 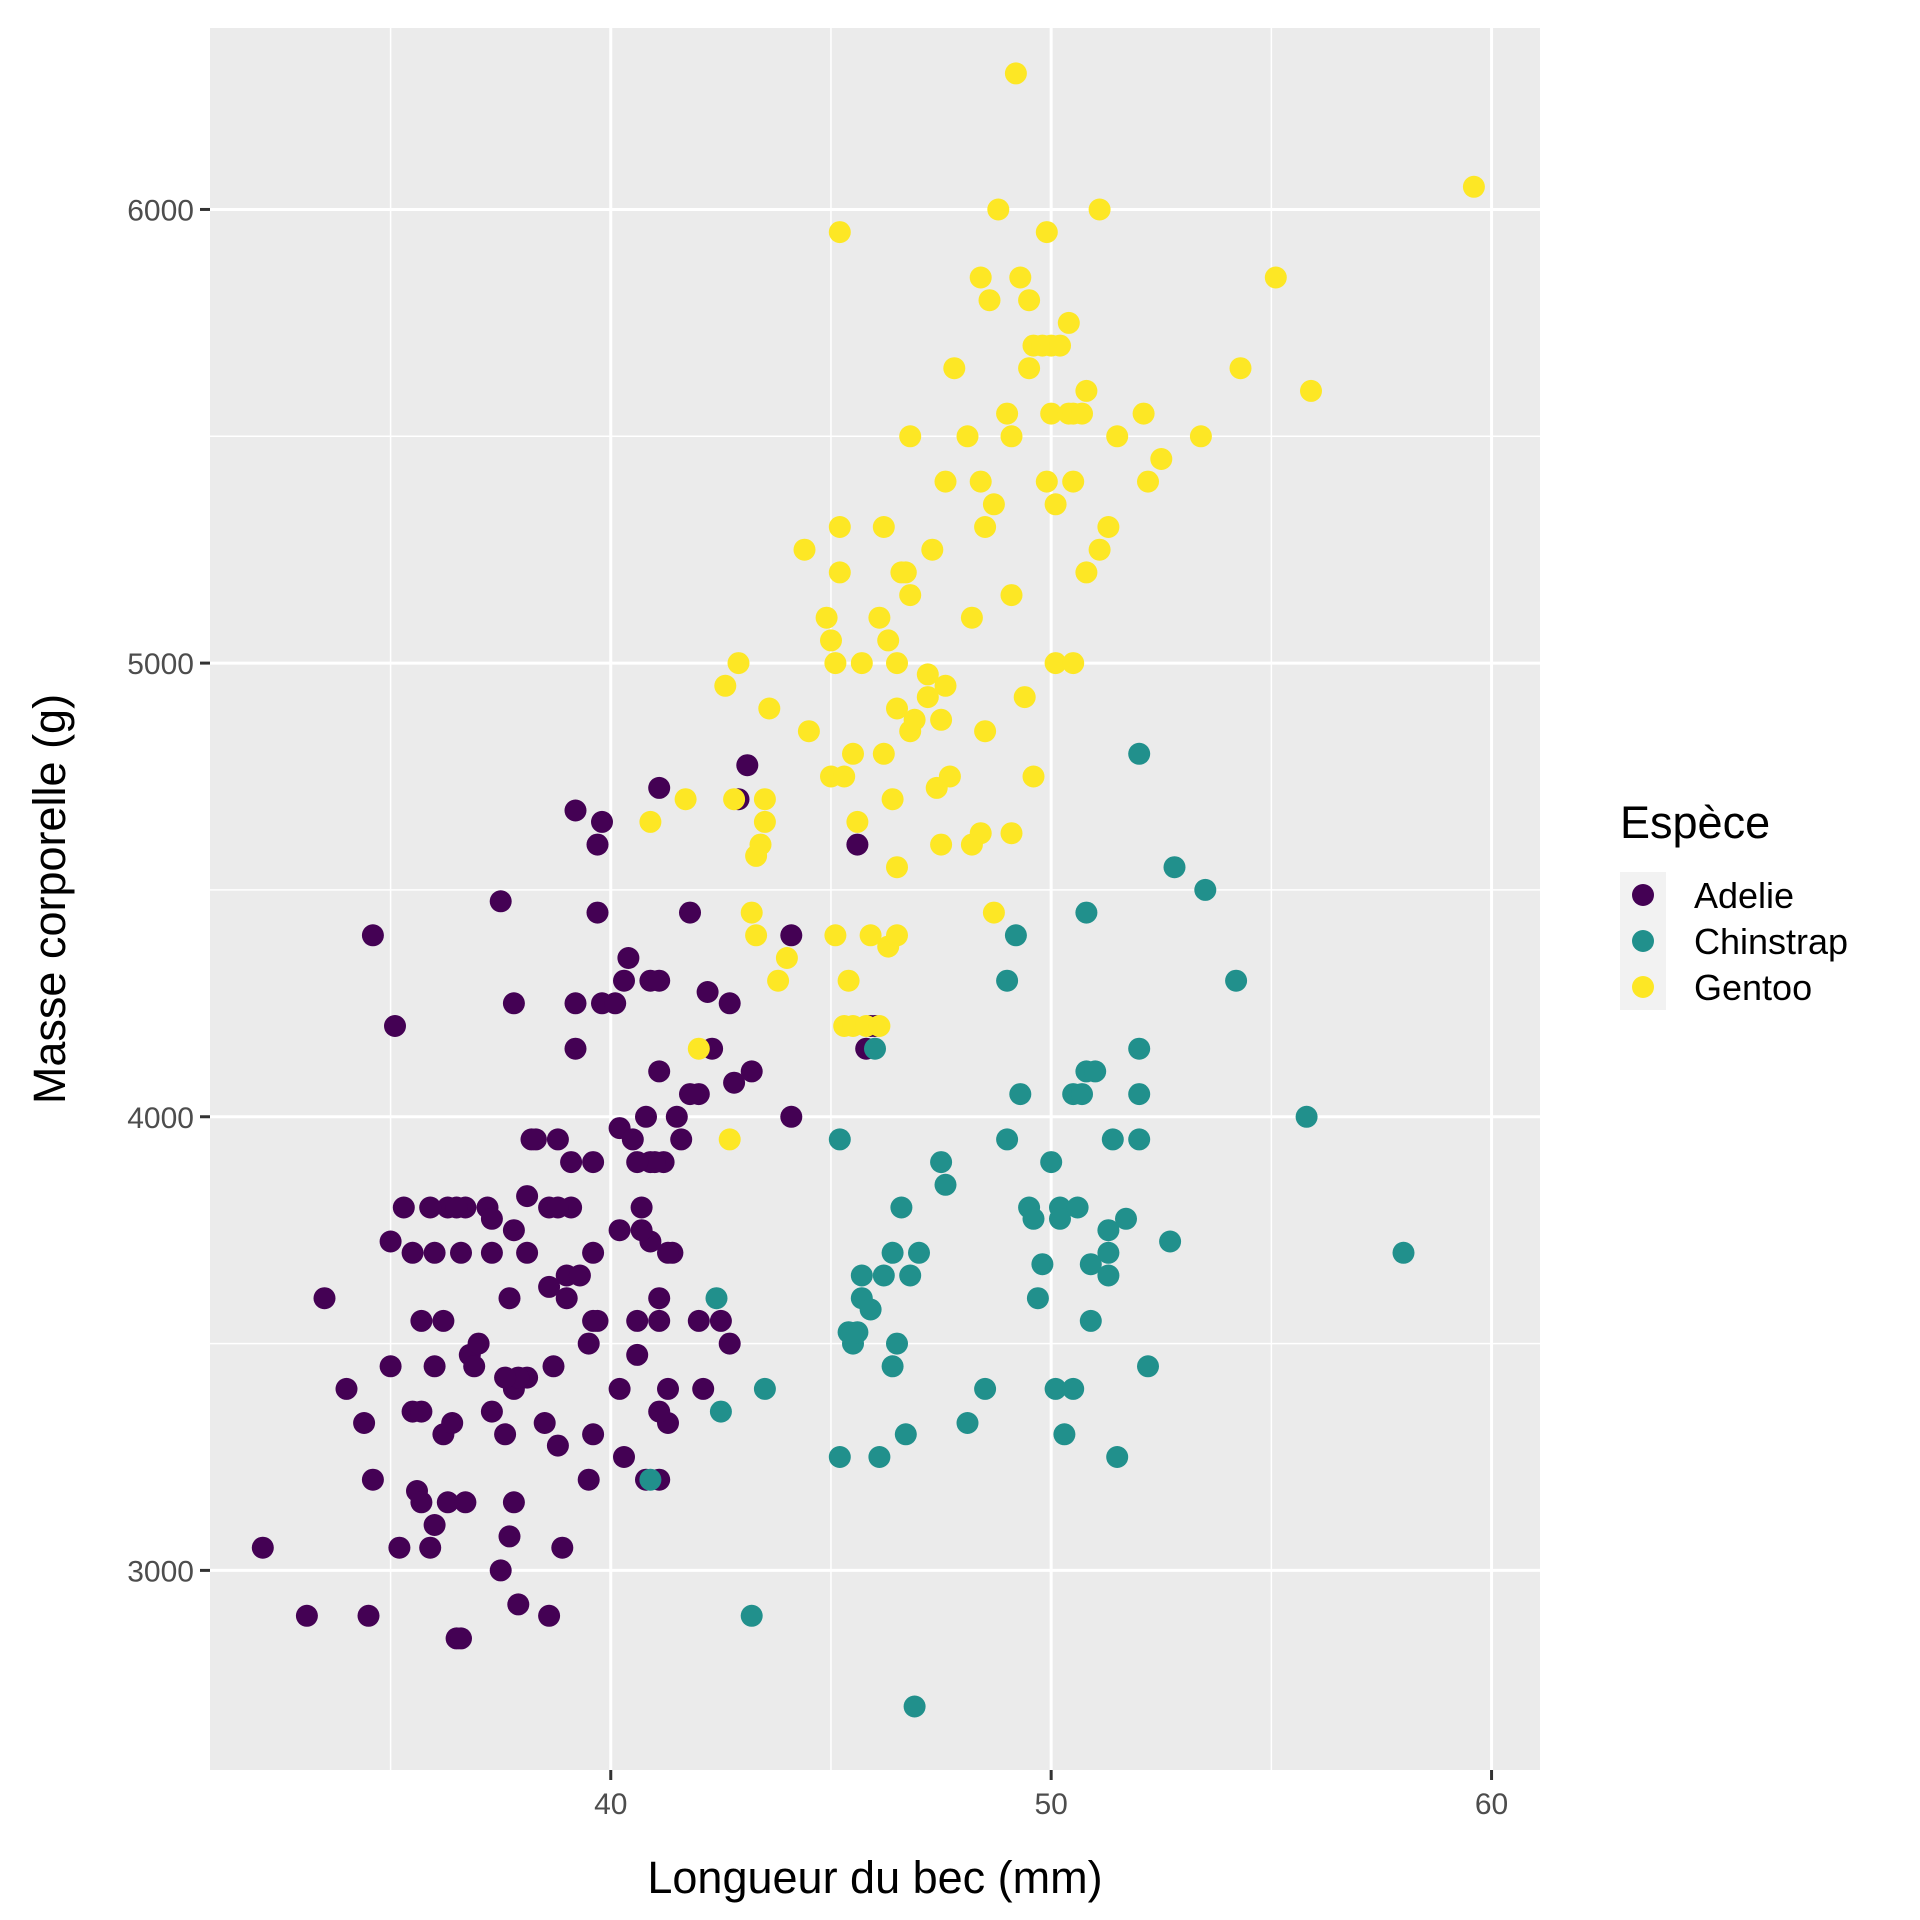 What do you see at coordinates (1643, 941) in the screenshot?
I see `legend-key-chinstrap` at bounding box center [1643, 941].